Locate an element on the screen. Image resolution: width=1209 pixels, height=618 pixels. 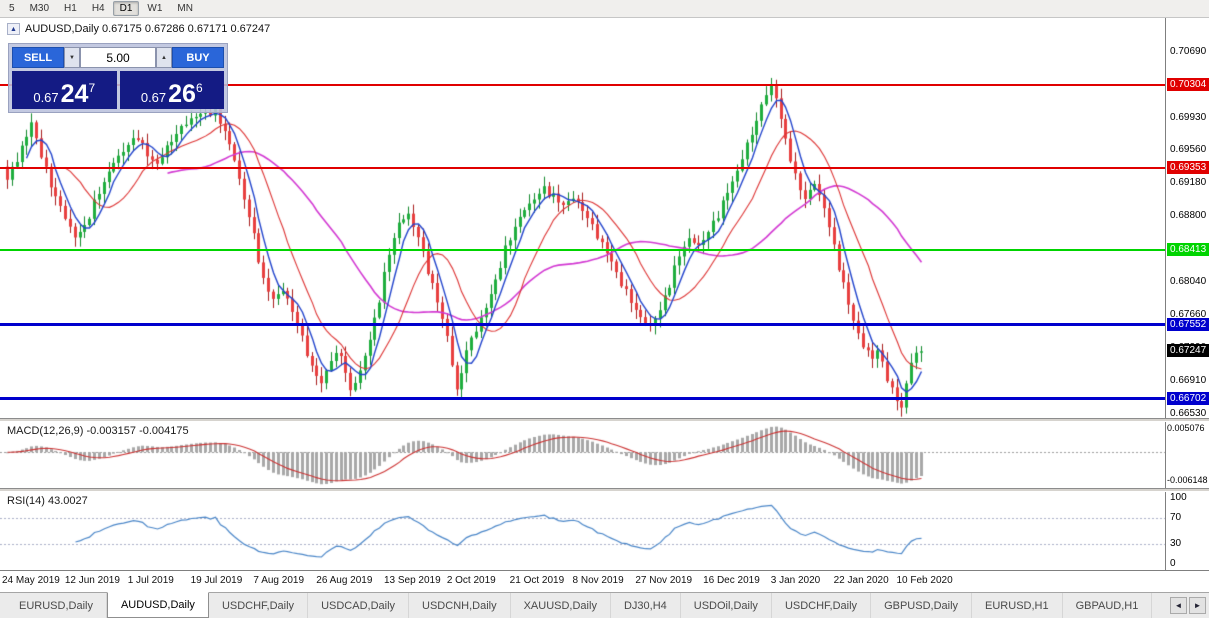
date-axis-label: 2 Oct 2019 is located at coordinates (471, 580).